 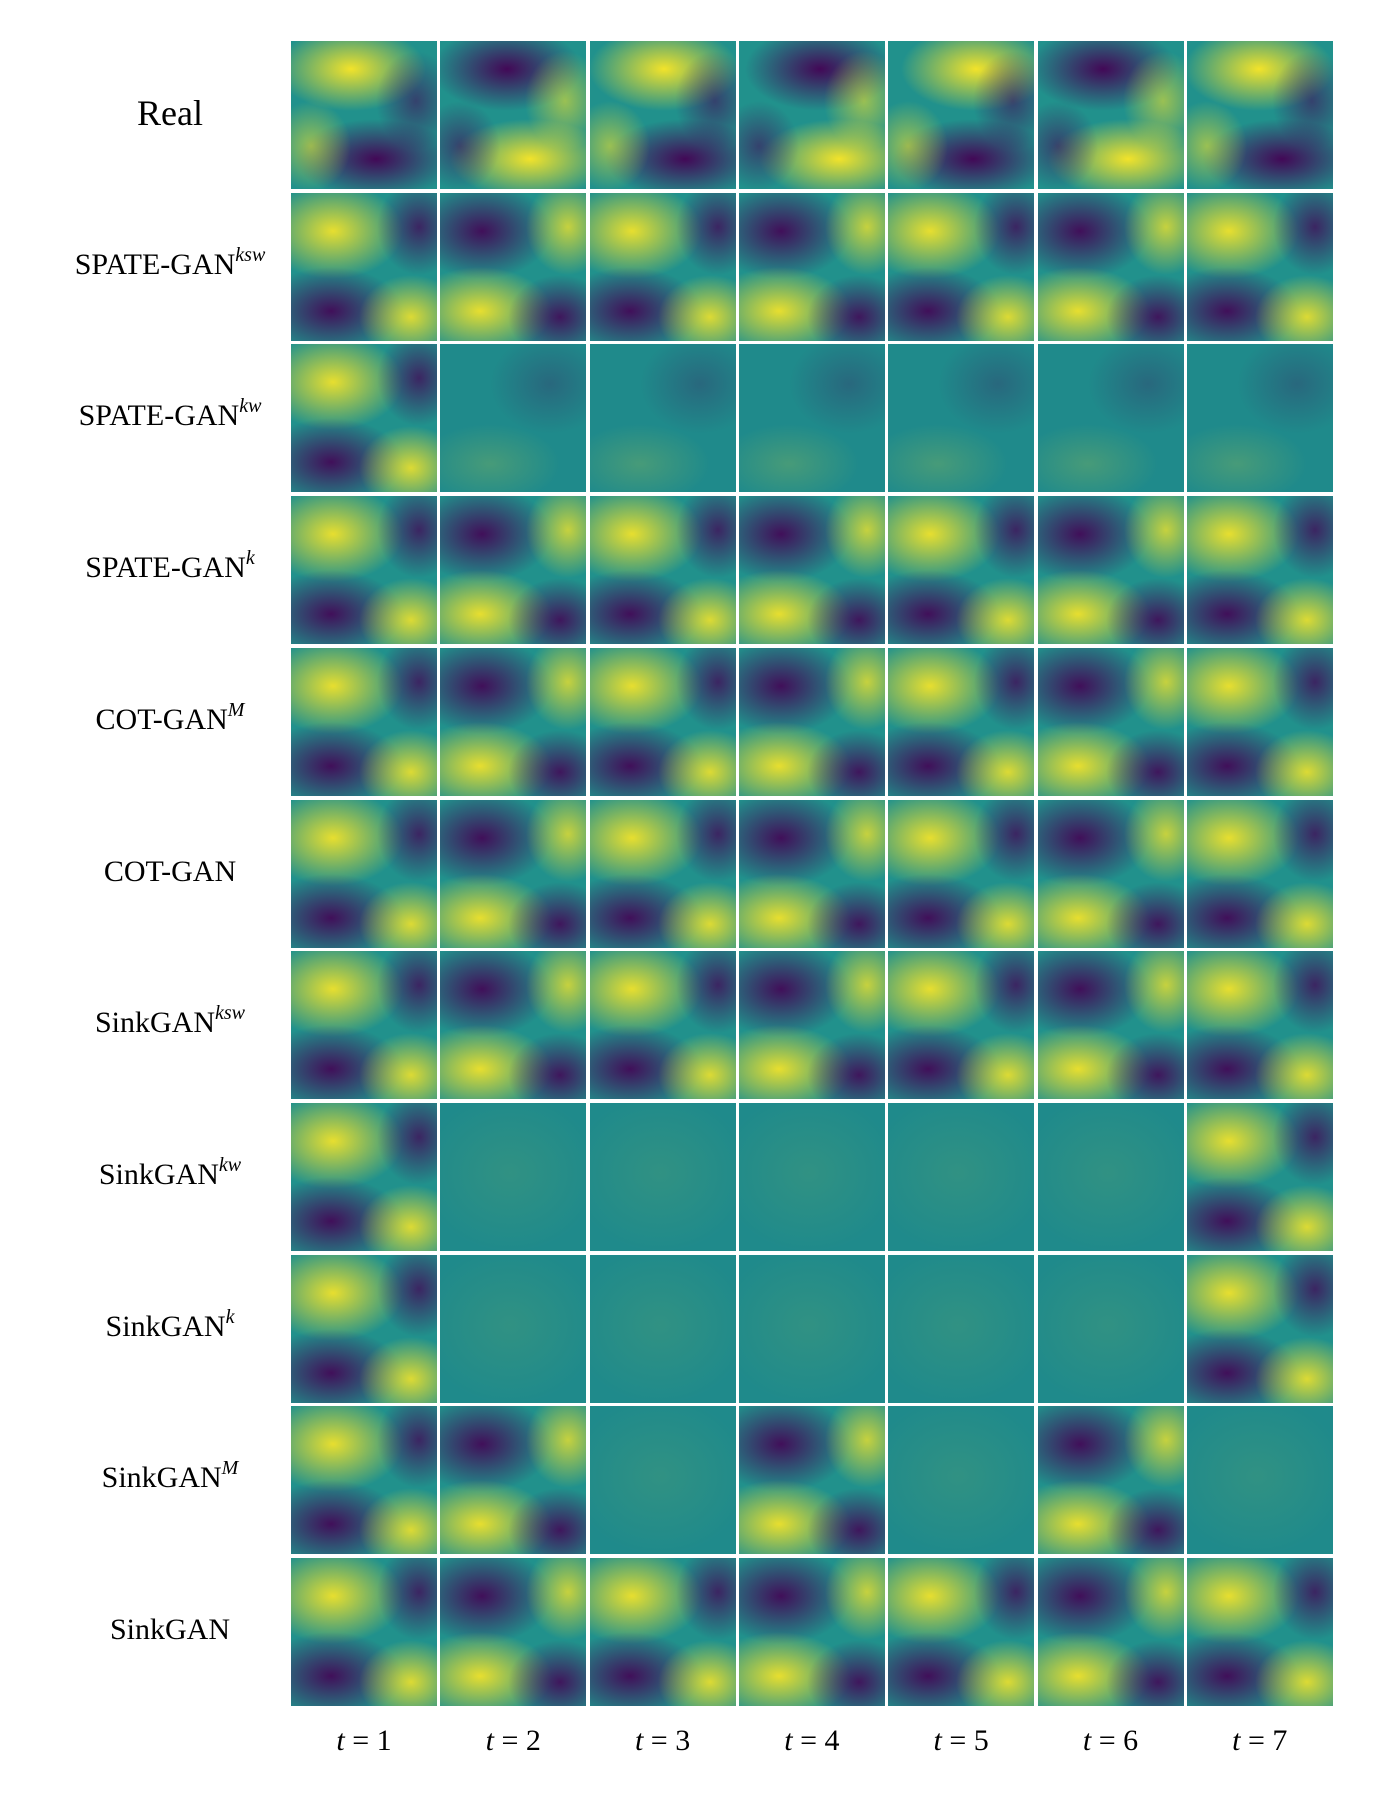 I want to click on column-label: t = 3, so click(x=663, y=1741).